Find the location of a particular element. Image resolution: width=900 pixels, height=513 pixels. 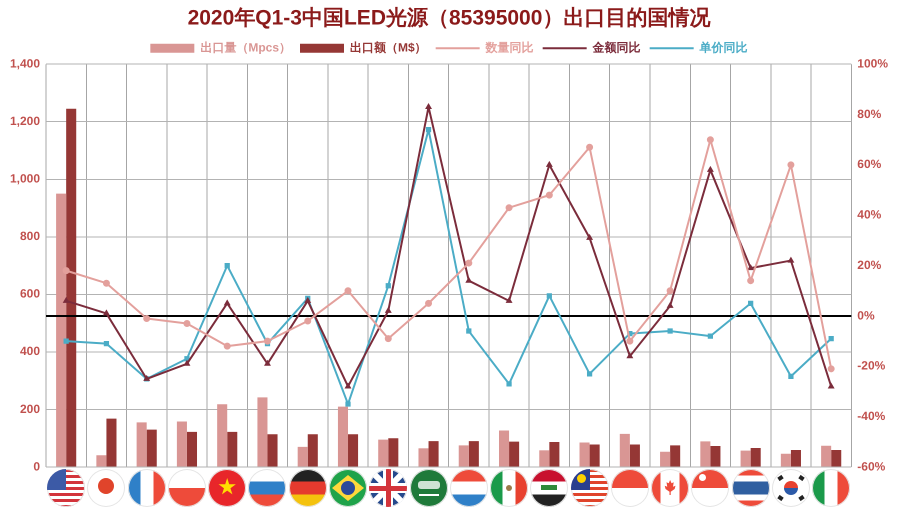

legend-label: 数量同比 is located at coordinates (509, 47).